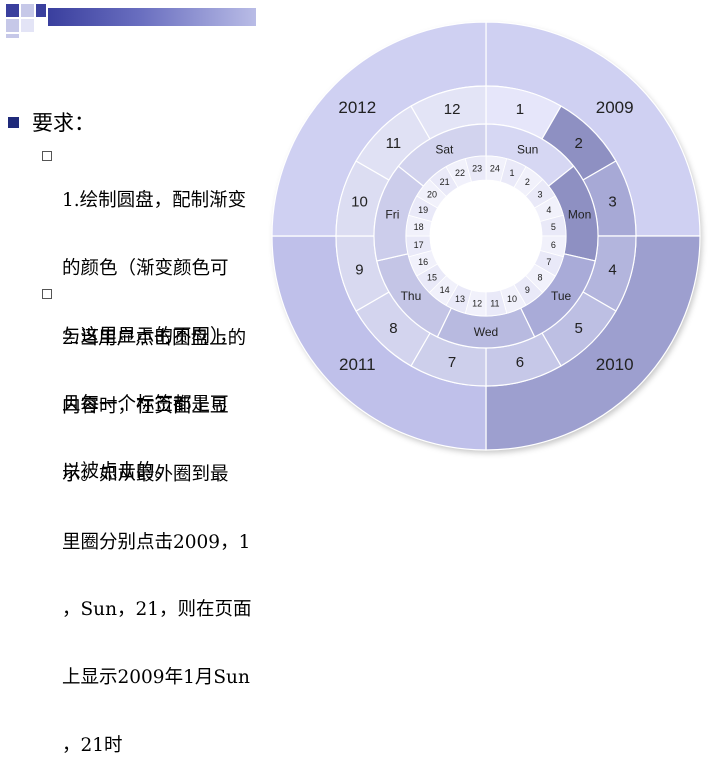 This screenshot has height=780, width=725. What do you see at coordinates (495, 169) in the screenshot?
I see `hour-label: 24` at bounding box center [495, 169].